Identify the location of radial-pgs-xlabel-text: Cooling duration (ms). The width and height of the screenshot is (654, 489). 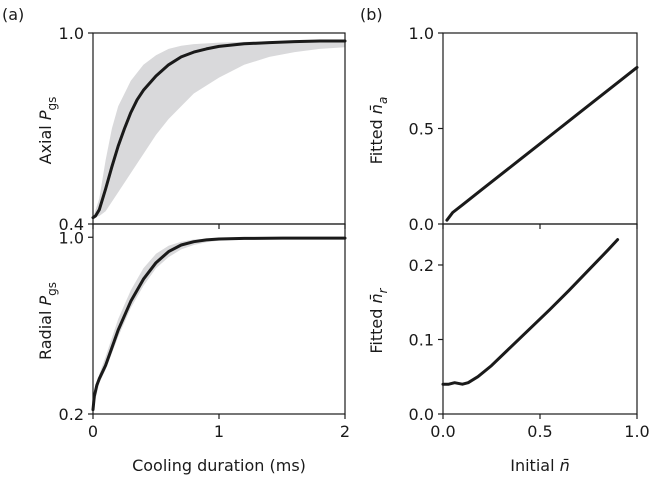
(219, 465).